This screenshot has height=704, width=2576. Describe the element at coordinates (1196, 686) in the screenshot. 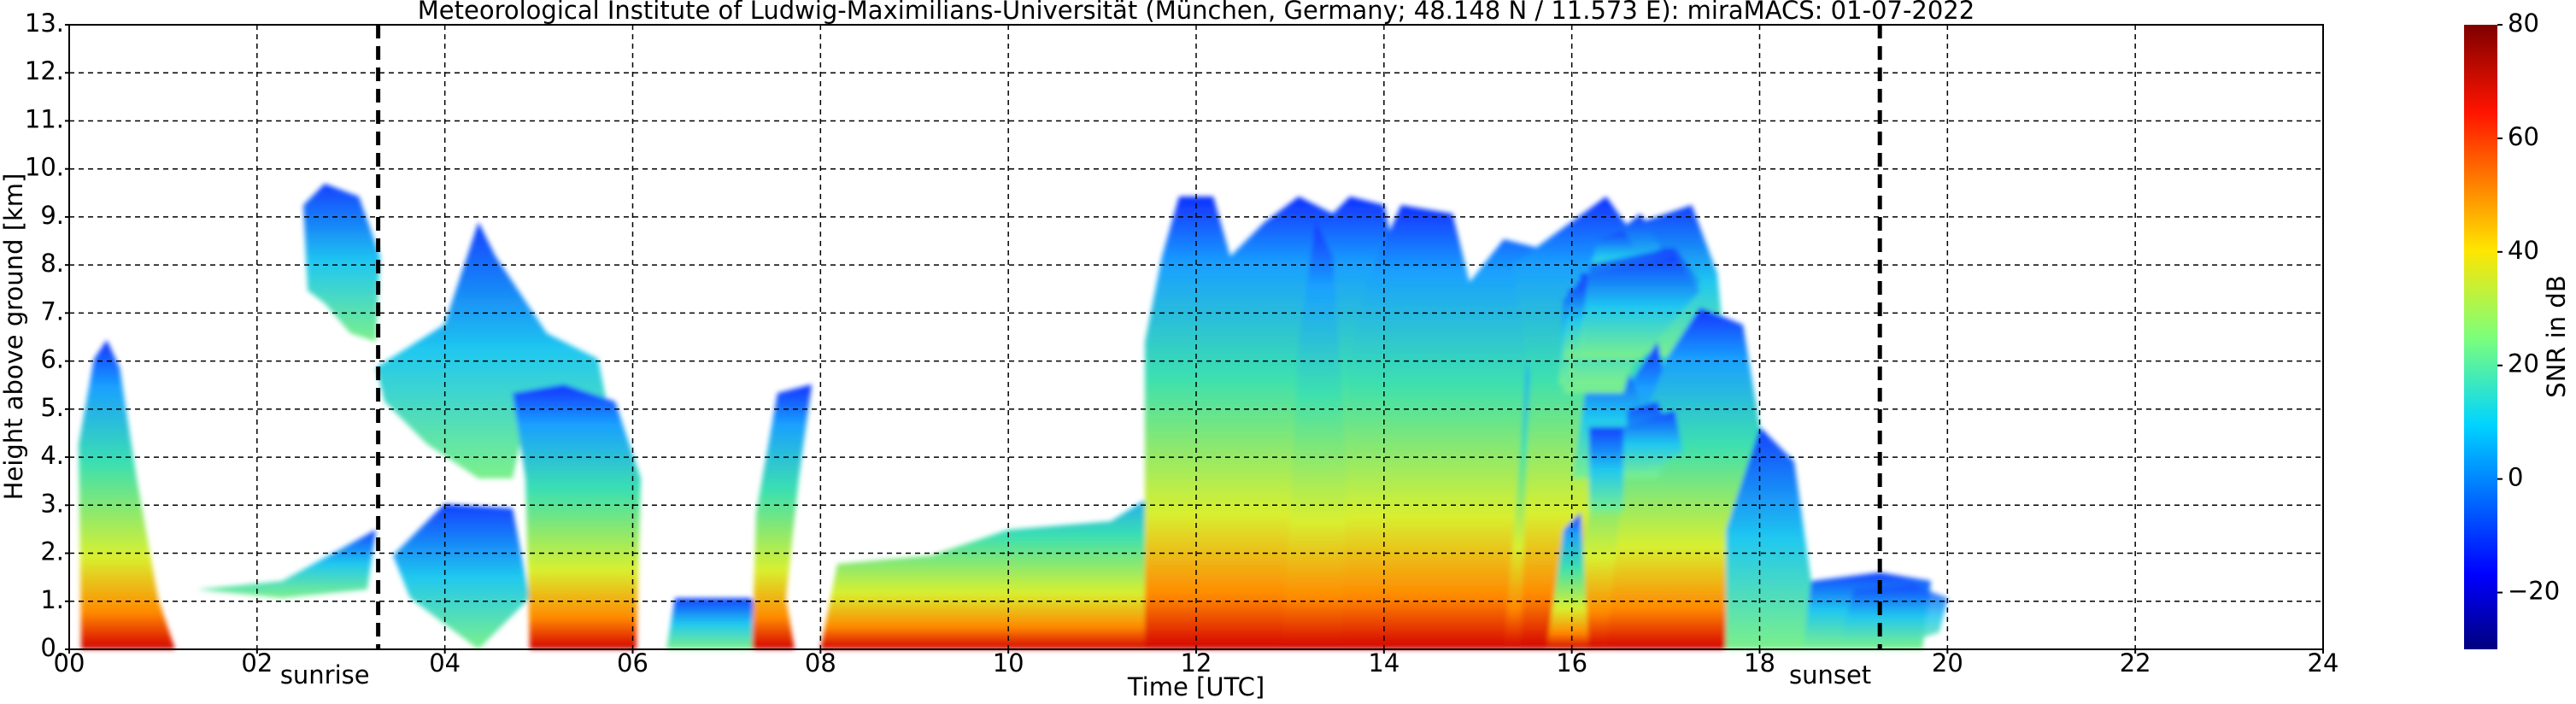

I see `x-axis-label: Time [UTC]` at that location.